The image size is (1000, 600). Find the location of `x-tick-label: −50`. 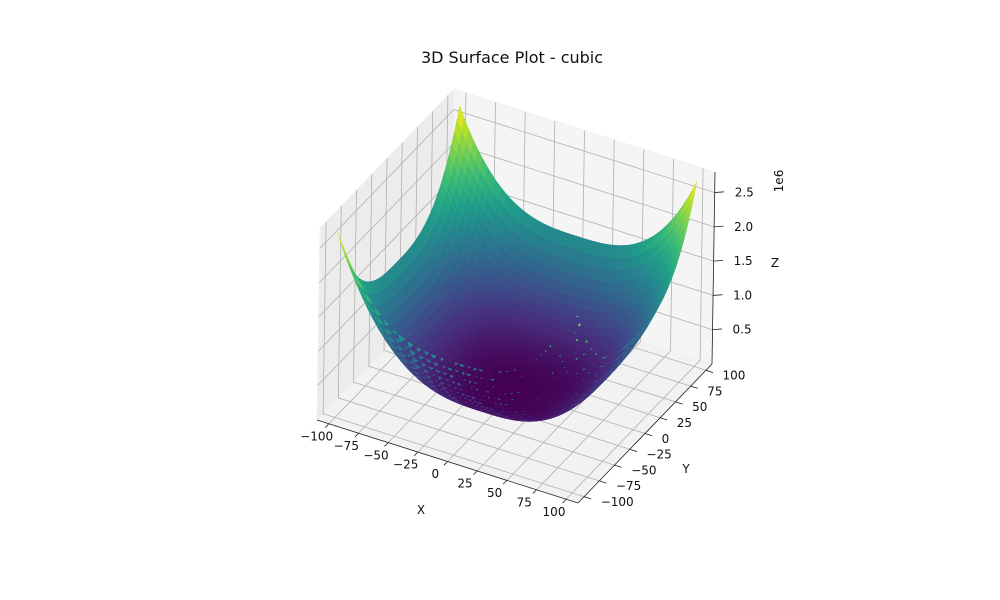

x-tick-label: −50 is located at coordinates (375, 455).